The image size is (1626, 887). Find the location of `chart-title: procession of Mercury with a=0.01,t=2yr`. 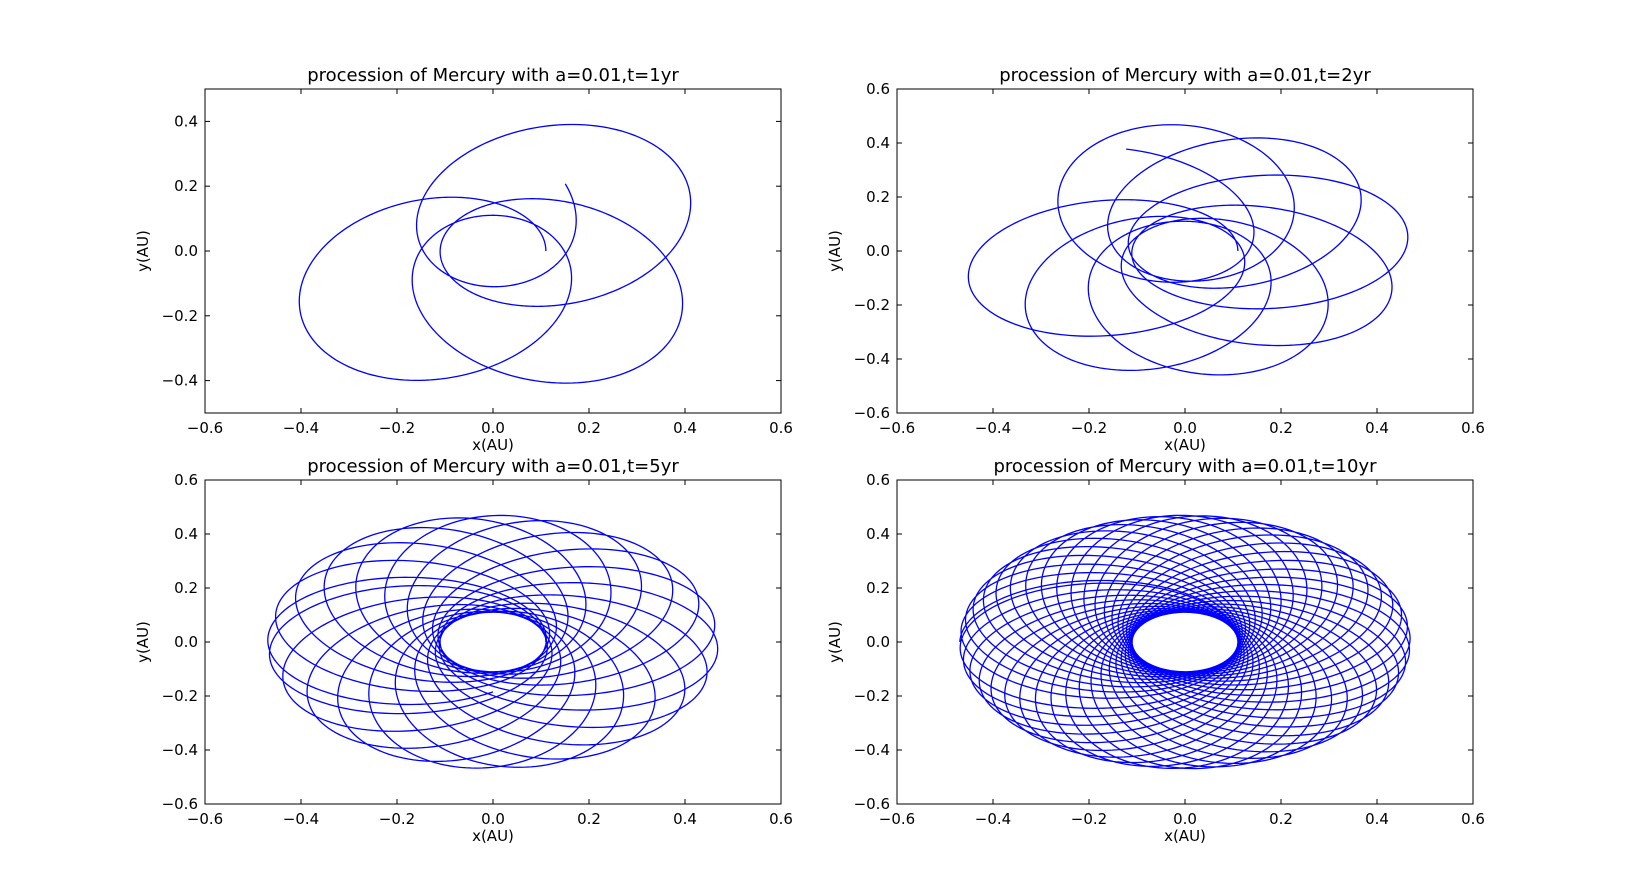

chart-title: procession of Mercury with a=0.01,t=2yr is located at coordinates (1185, 75).